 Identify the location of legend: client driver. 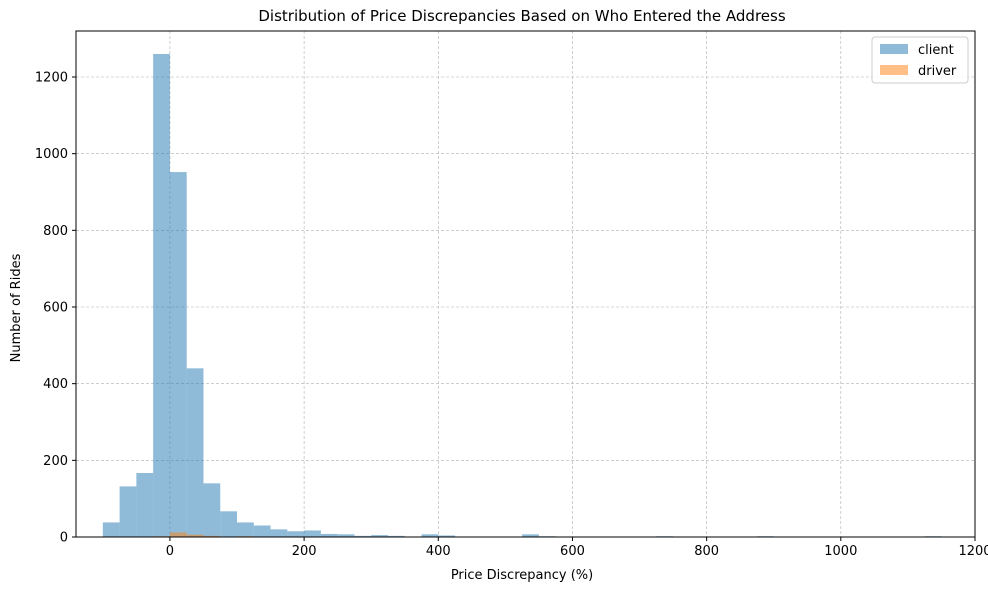
(920, 60).